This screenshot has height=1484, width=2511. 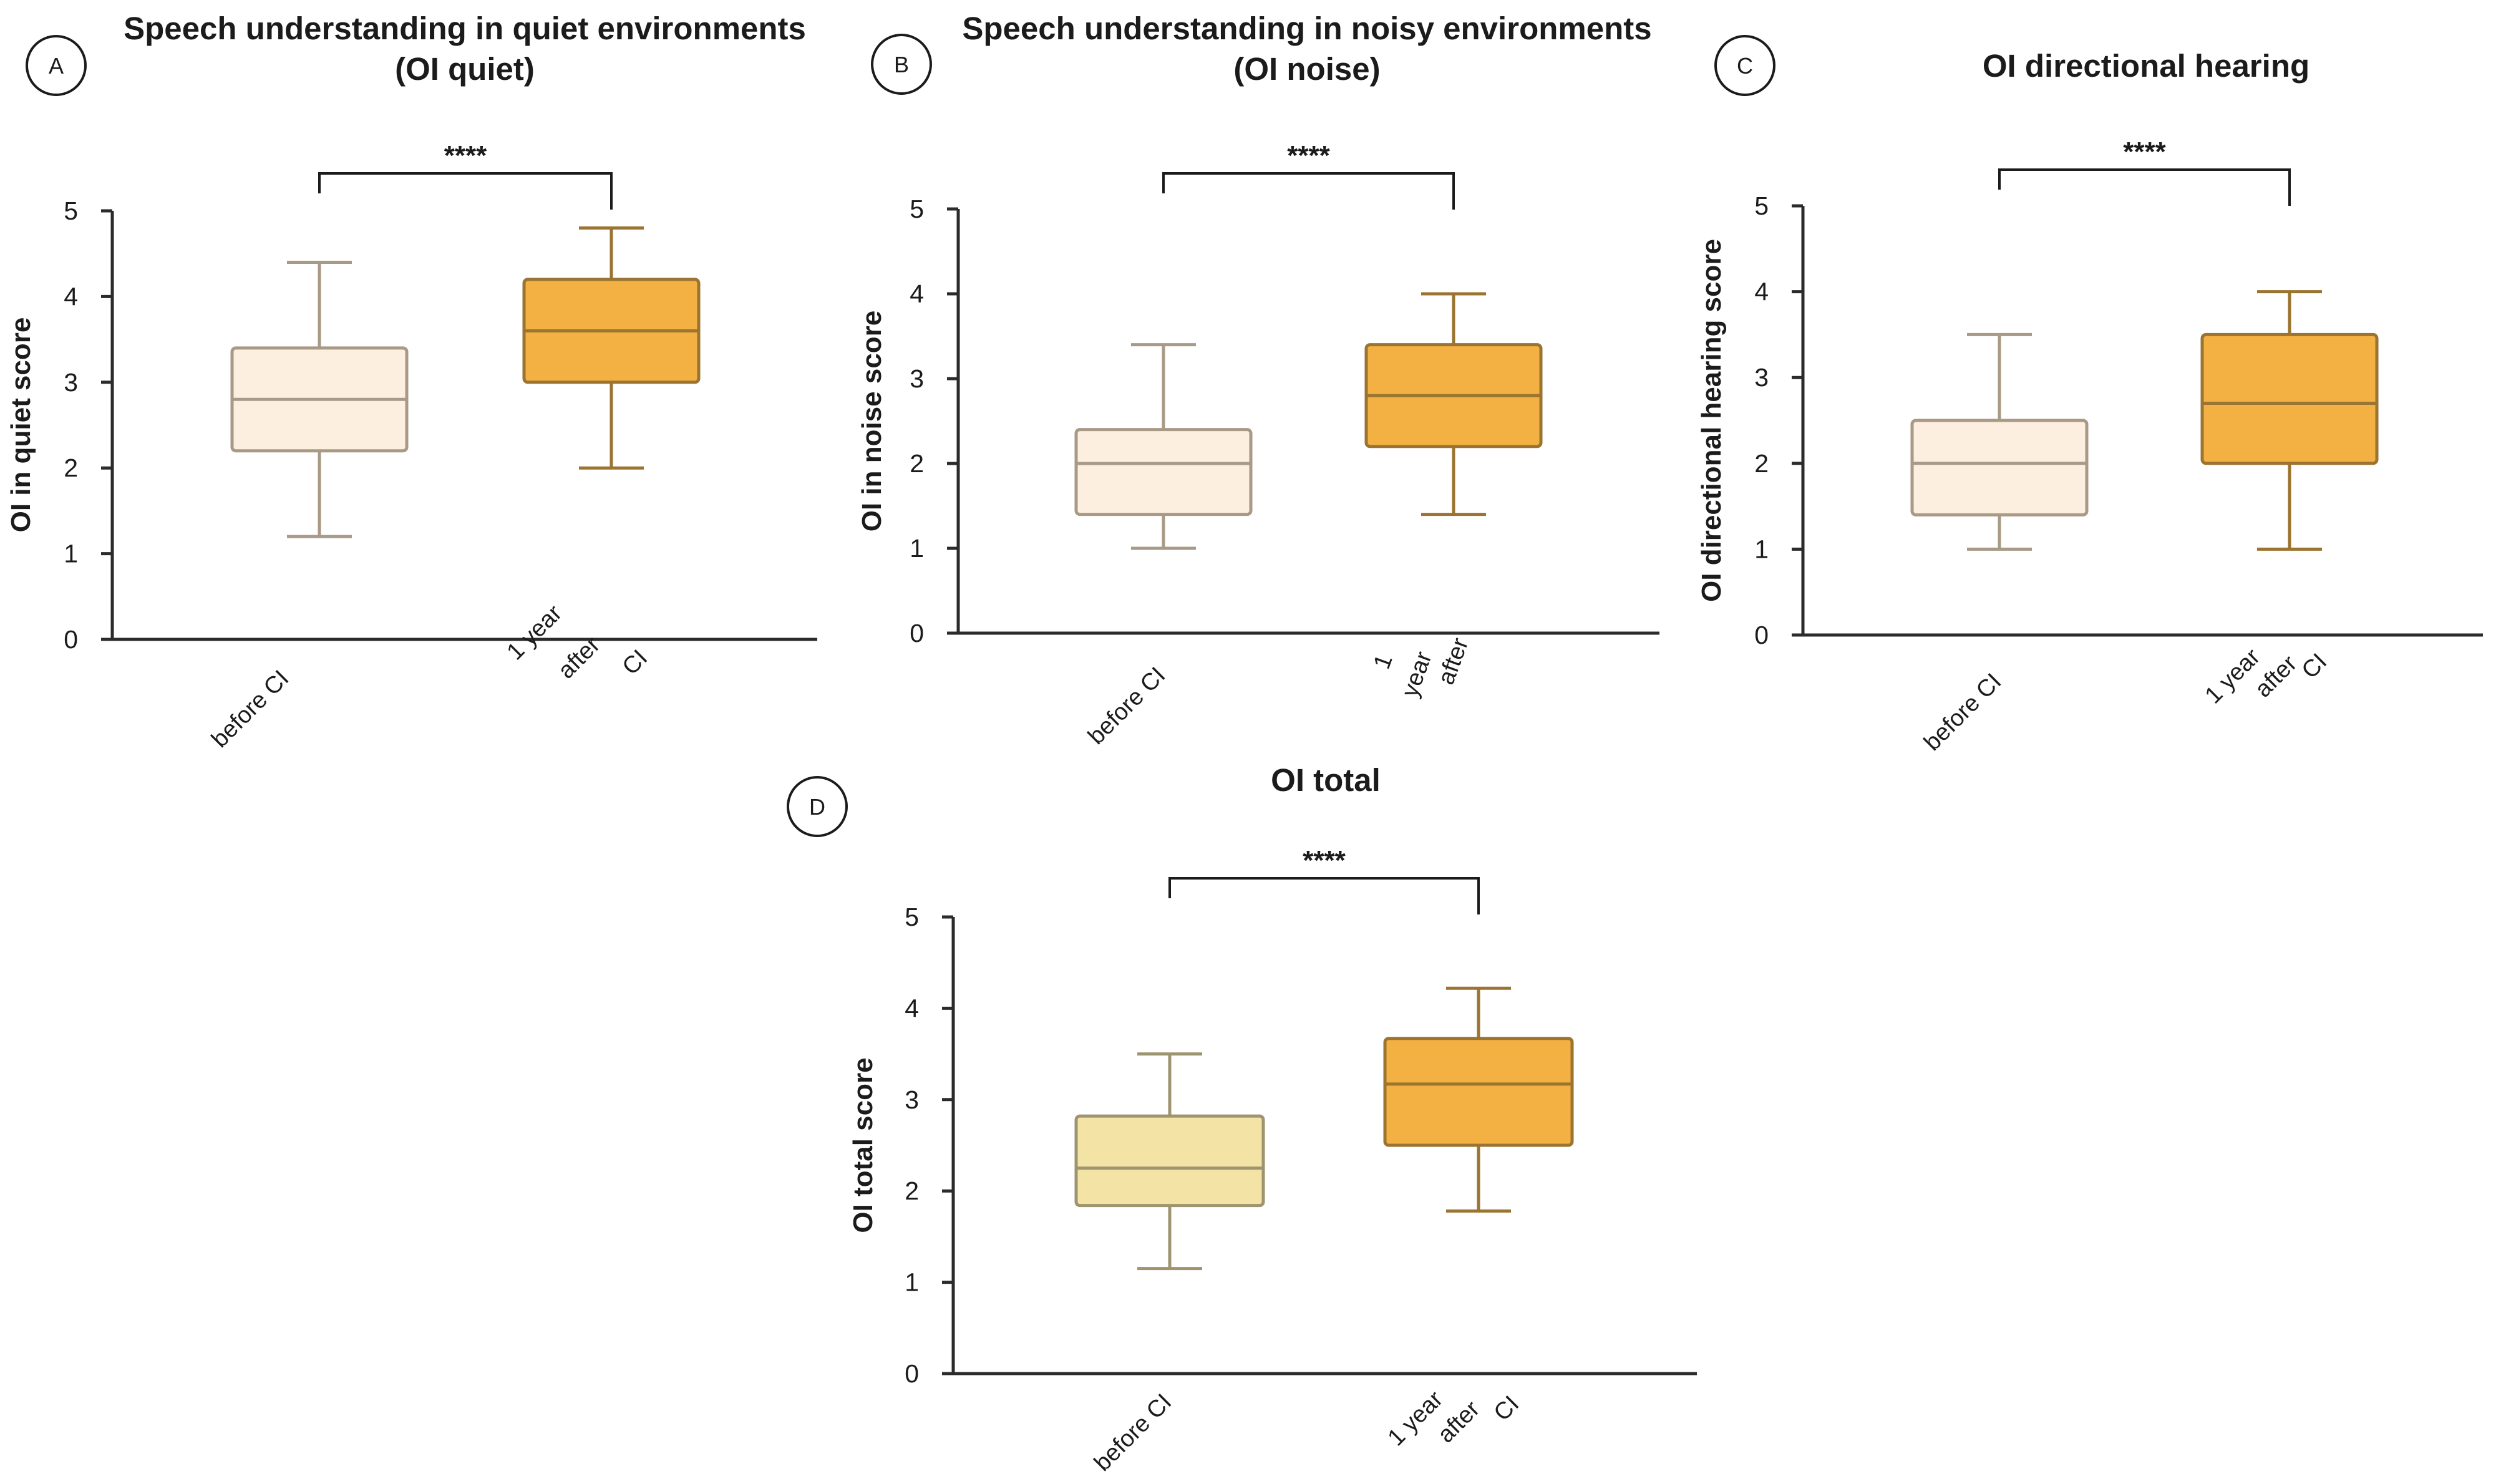 I want to click on panel-label: C, so click(x=1745, y=66).